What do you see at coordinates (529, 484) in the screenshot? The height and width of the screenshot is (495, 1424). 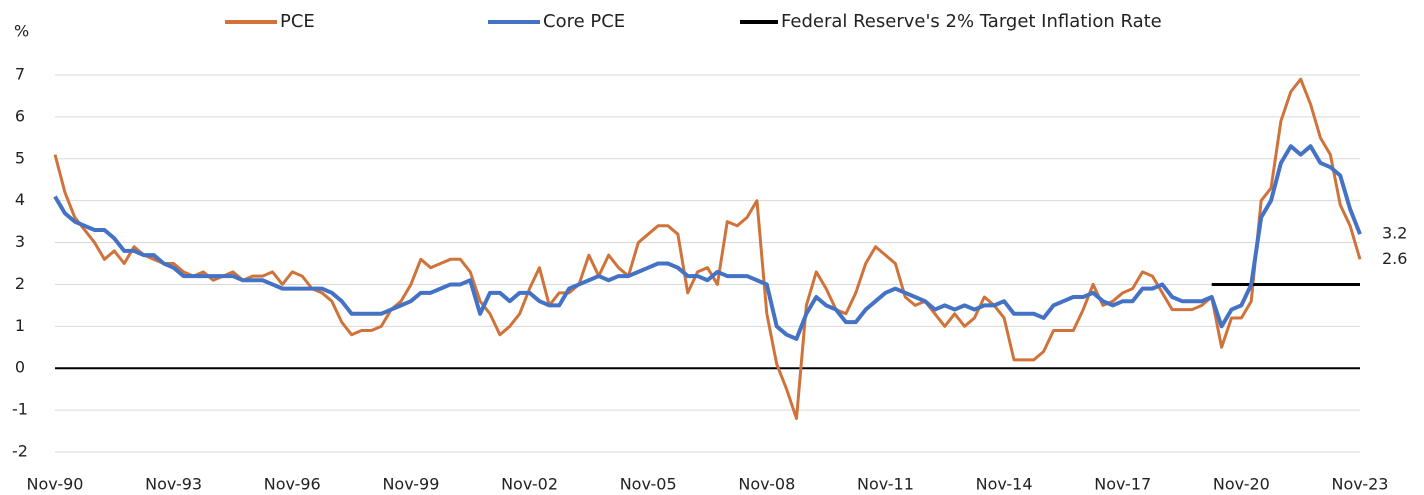 I see `x-tick-label: Nov-02` at bounding box center [529, 484].